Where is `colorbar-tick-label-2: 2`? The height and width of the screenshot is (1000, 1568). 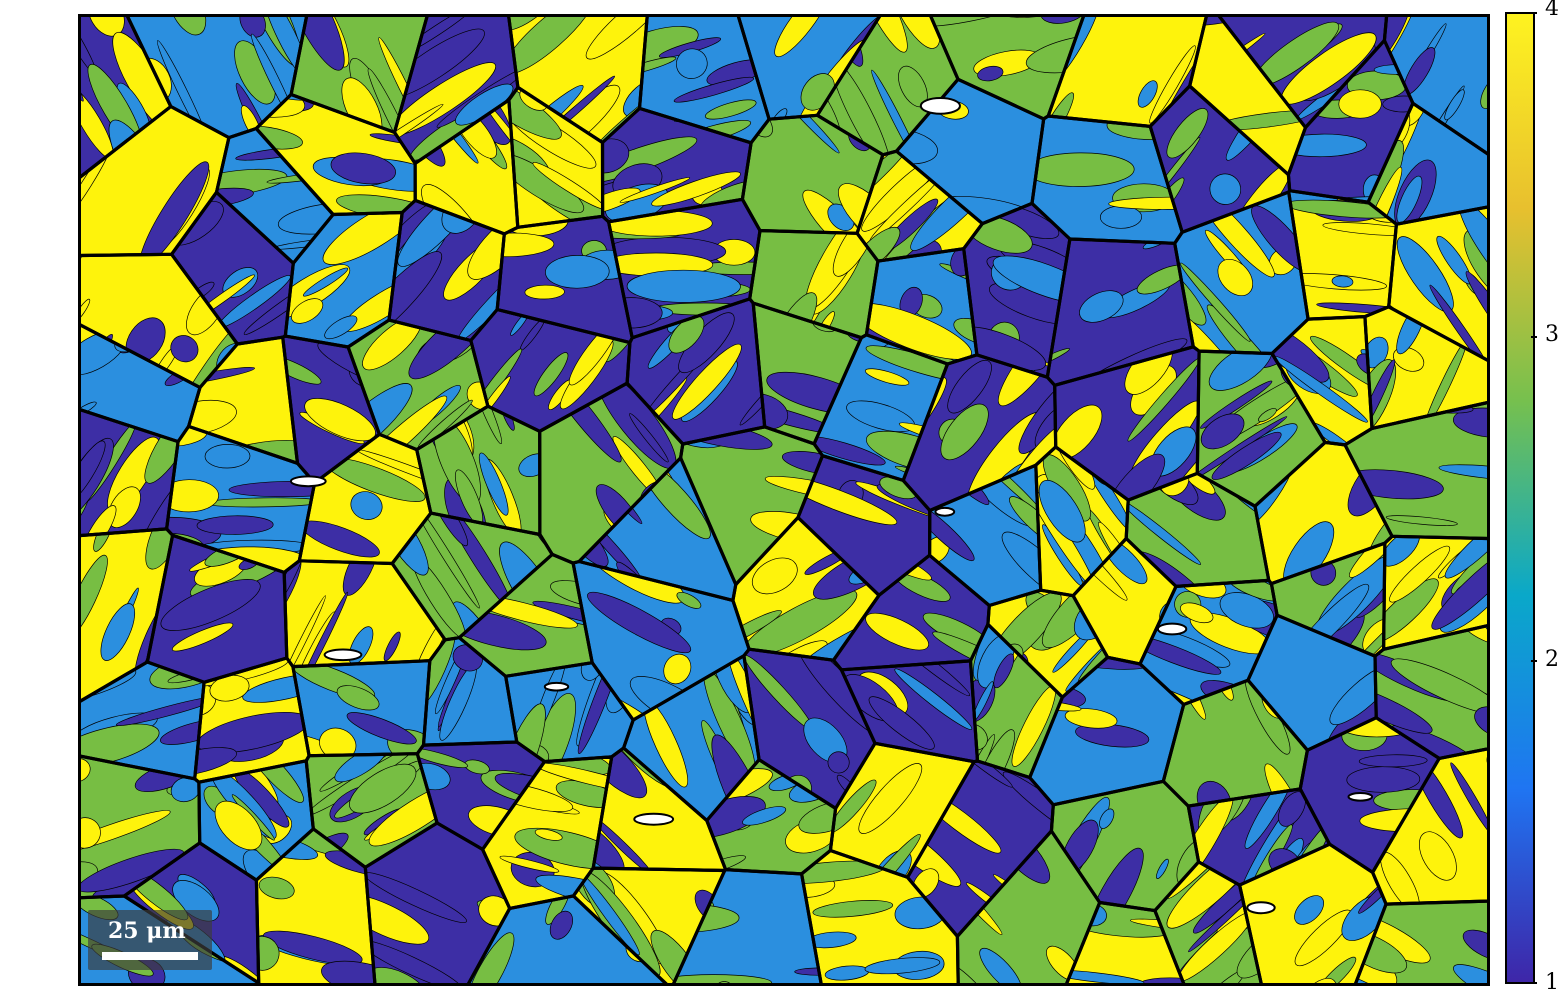 colorbar-tick-label-2: 2 is located at coordinates (1552, 659).